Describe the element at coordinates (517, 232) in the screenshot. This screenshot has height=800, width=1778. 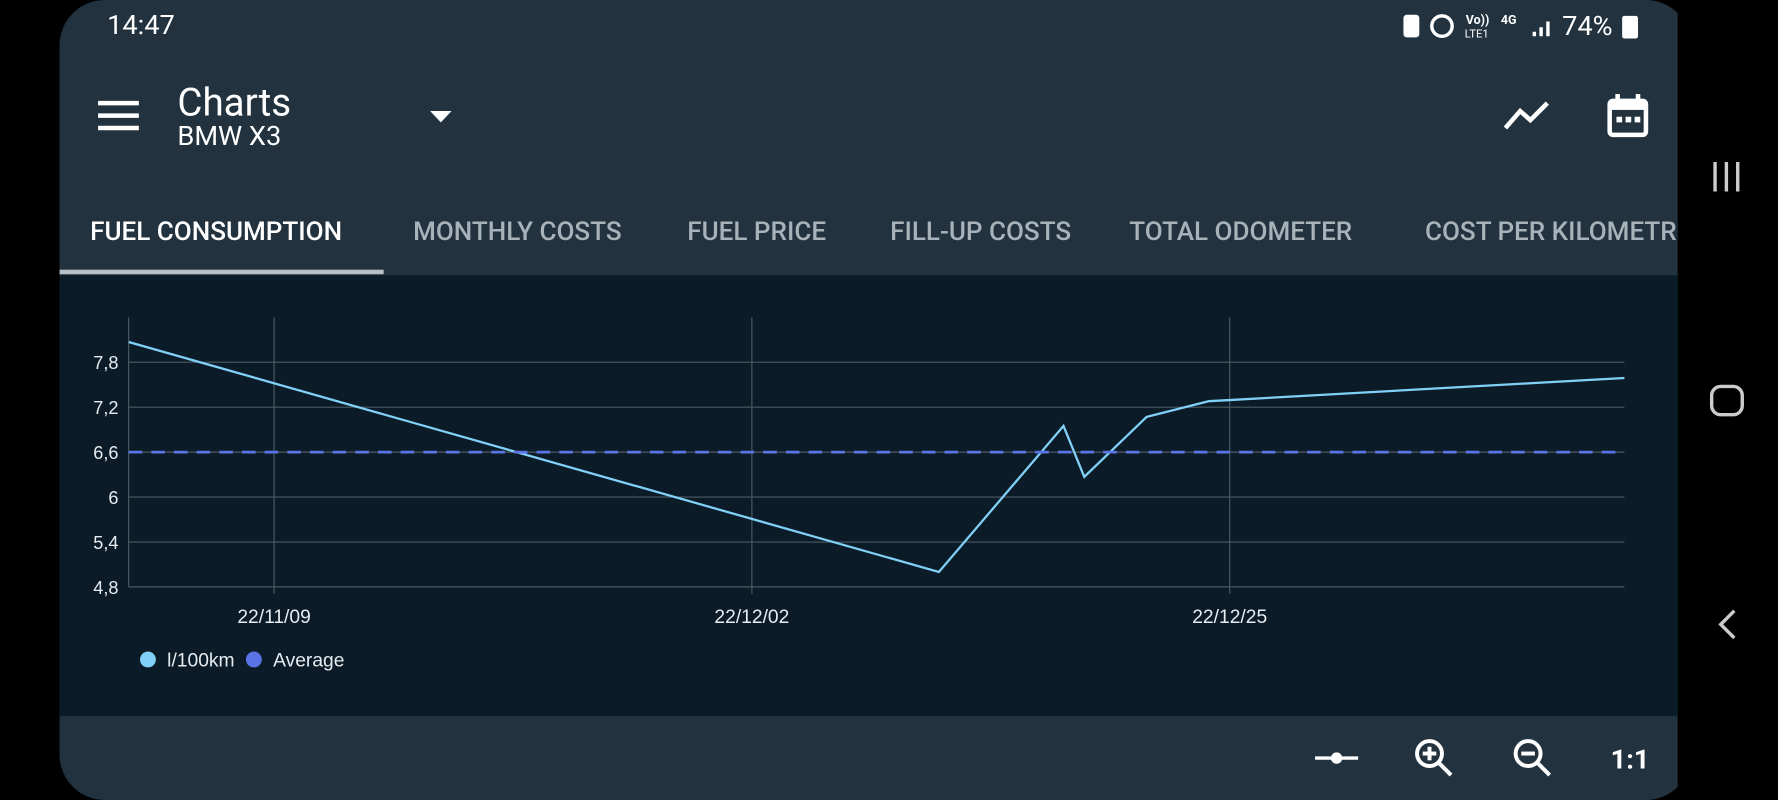
I see `tab: MONTHLY COSTS` at that location.